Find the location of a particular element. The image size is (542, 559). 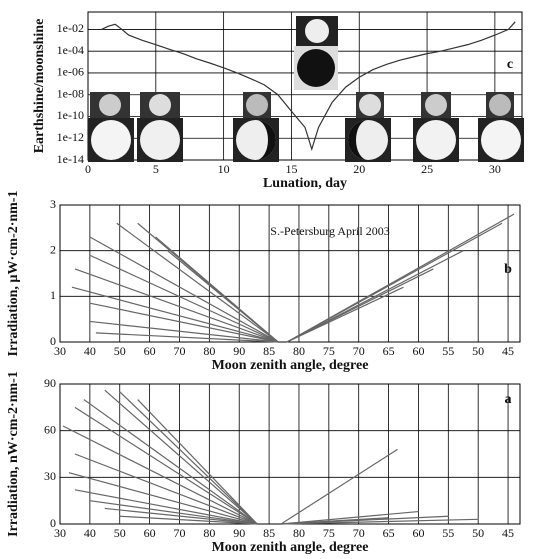

y-tick-label: 1e-14 is located at coordinates (70, 159).